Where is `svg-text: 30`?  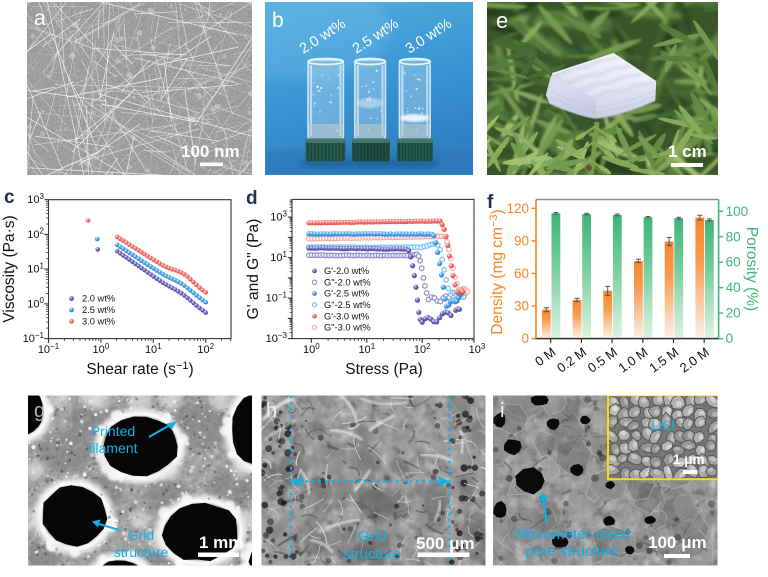 svg-text: 30 is located at coordinates (521, 306).